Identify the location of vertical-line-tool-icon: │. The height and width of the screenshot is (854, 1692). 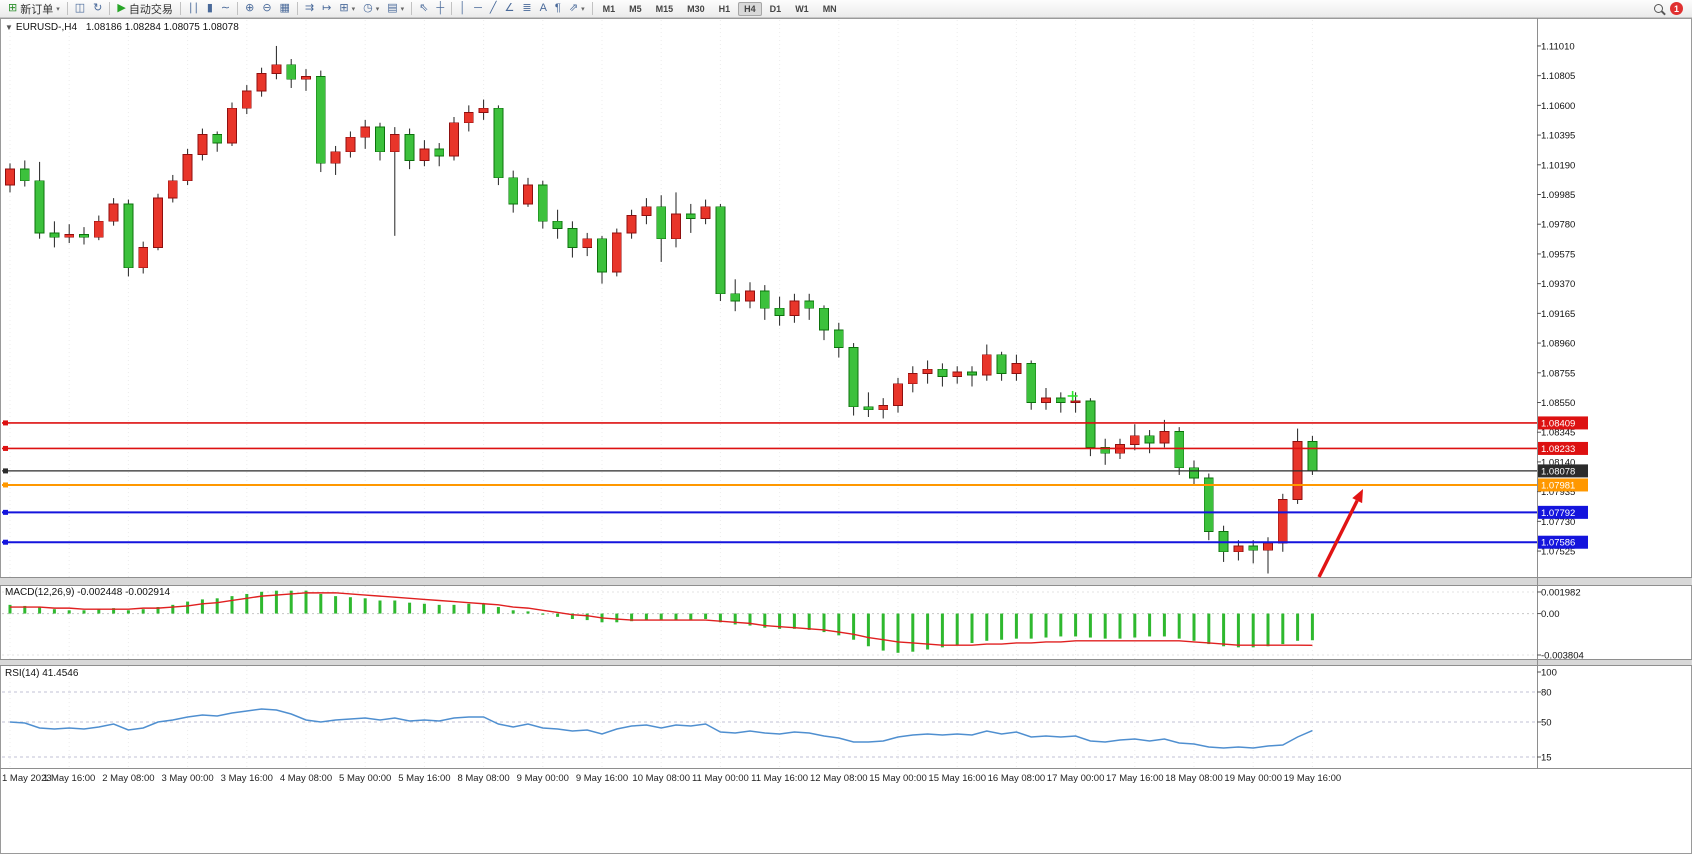
(463, 8).